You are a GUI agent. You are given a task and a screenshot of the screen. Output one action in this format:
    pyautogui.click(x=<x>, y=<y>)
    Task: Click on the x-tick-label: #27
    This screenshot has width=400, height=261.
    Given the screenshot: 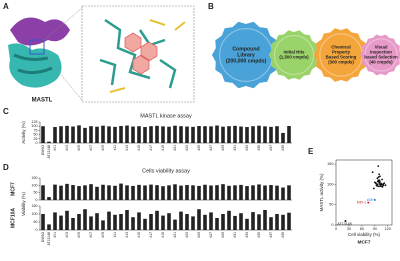 What is the action you would take?
    pyautogui.click(x=211, y=235)
    